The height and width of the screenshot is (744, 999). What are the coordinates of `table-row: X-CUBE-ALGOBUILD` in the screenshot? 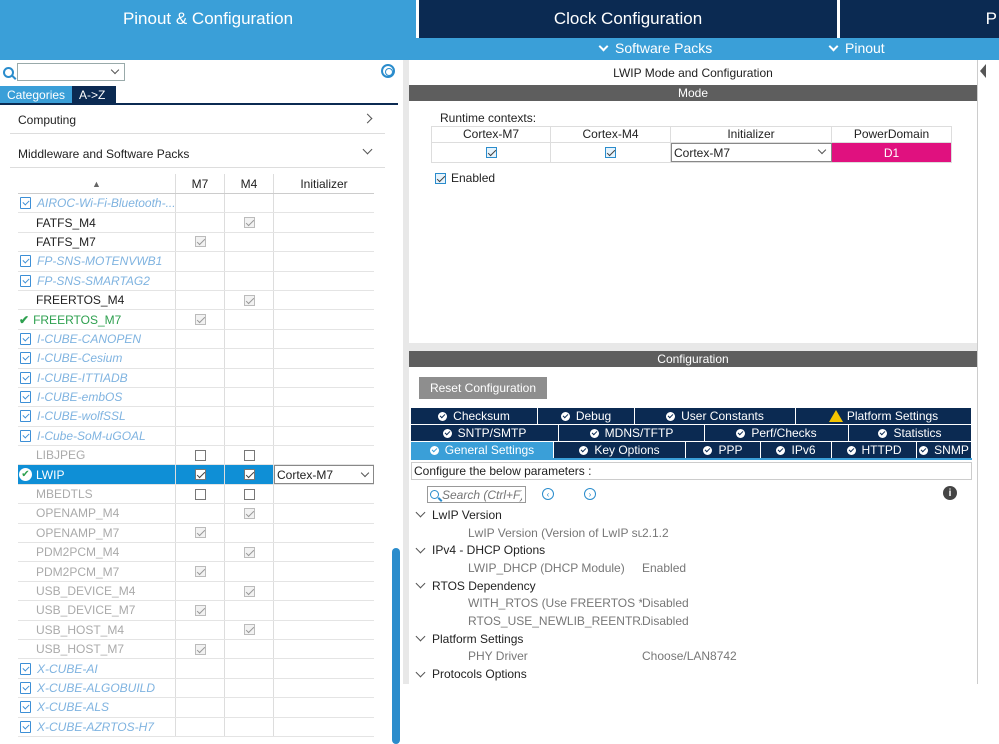 It's located at (196, 688).